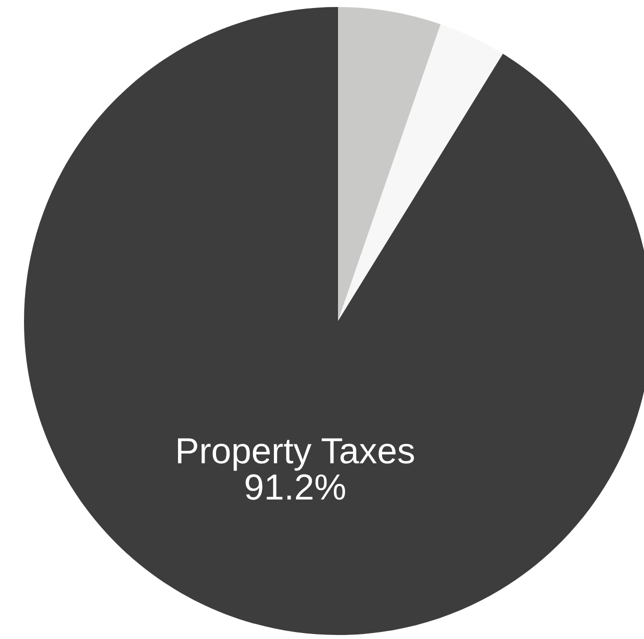 The image size is (644, 639). What do you see at coordinates (296, 487) in the screenshot?
I see `data-label: 91.2%` at bounding box center [296, 487].